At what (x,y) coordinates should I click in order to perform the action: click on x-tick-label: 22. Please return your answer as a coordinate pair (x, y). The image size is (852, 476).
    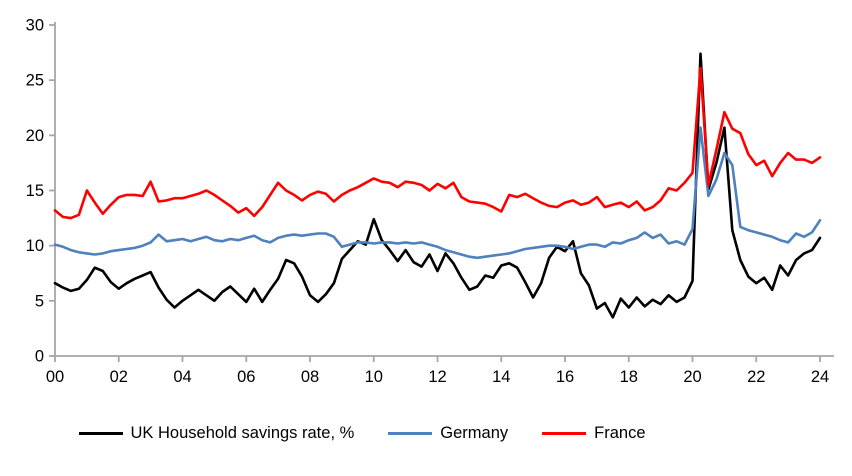
    Looking at the image, I should click on (756, 377).